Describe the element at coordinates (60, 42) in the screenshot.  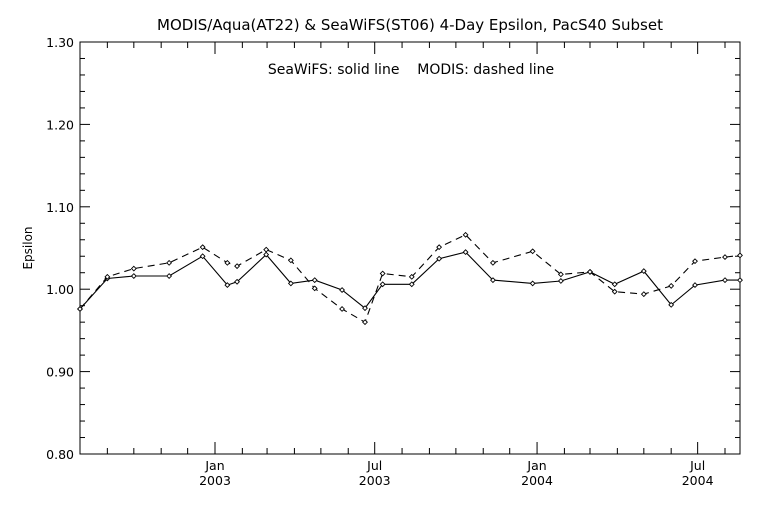
I see `y-tick-label: 1.30` at that location.